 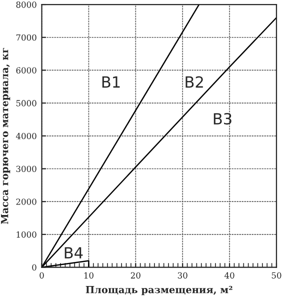 What do you see at coordinates (277, 275) in the screenshot?
I see `x-tick-label: 50` at bounding box center [277, 275].